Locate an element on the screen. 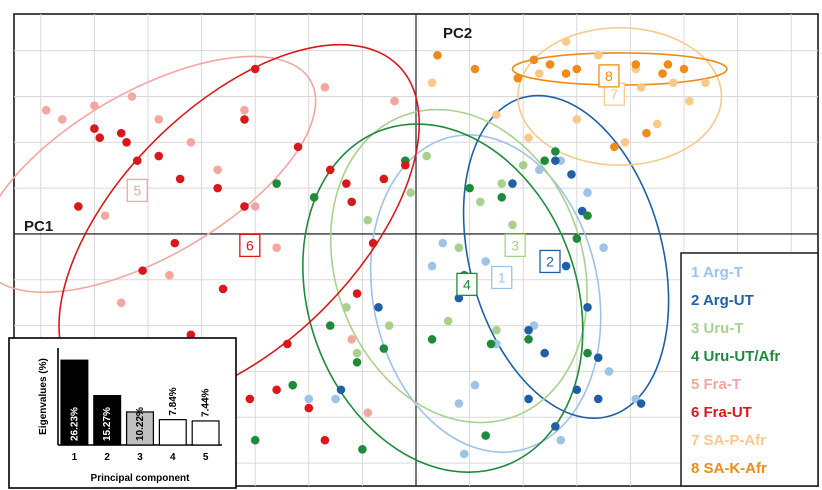 This screenshot has width=822, height=490. scree-value-label-1: 26.23% is located at coordinates (74, 424).